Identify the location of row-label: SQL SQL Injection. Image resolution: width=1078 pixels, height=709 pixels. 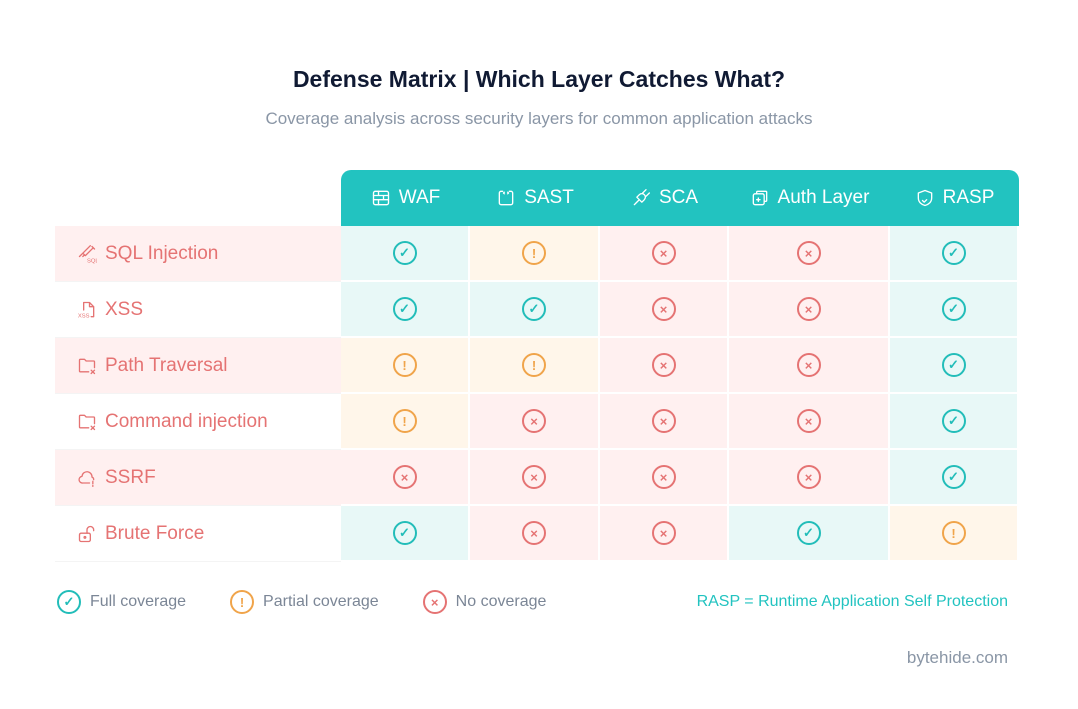
(198, 254).